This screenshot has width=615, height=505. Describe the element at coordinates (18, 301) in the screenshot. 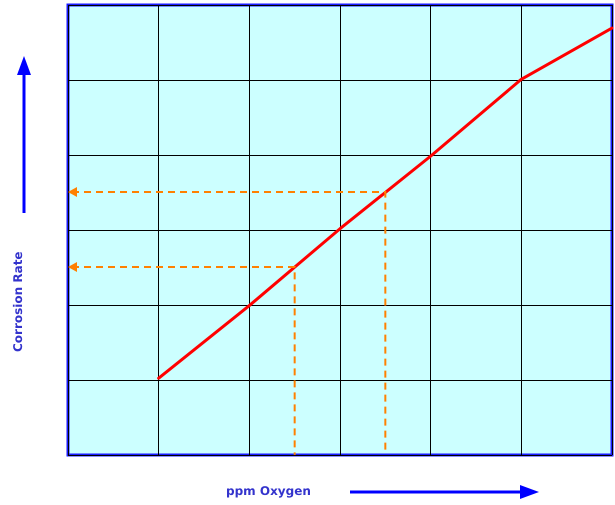

I see `y-axis-title: Corrosion Rate` at that location.